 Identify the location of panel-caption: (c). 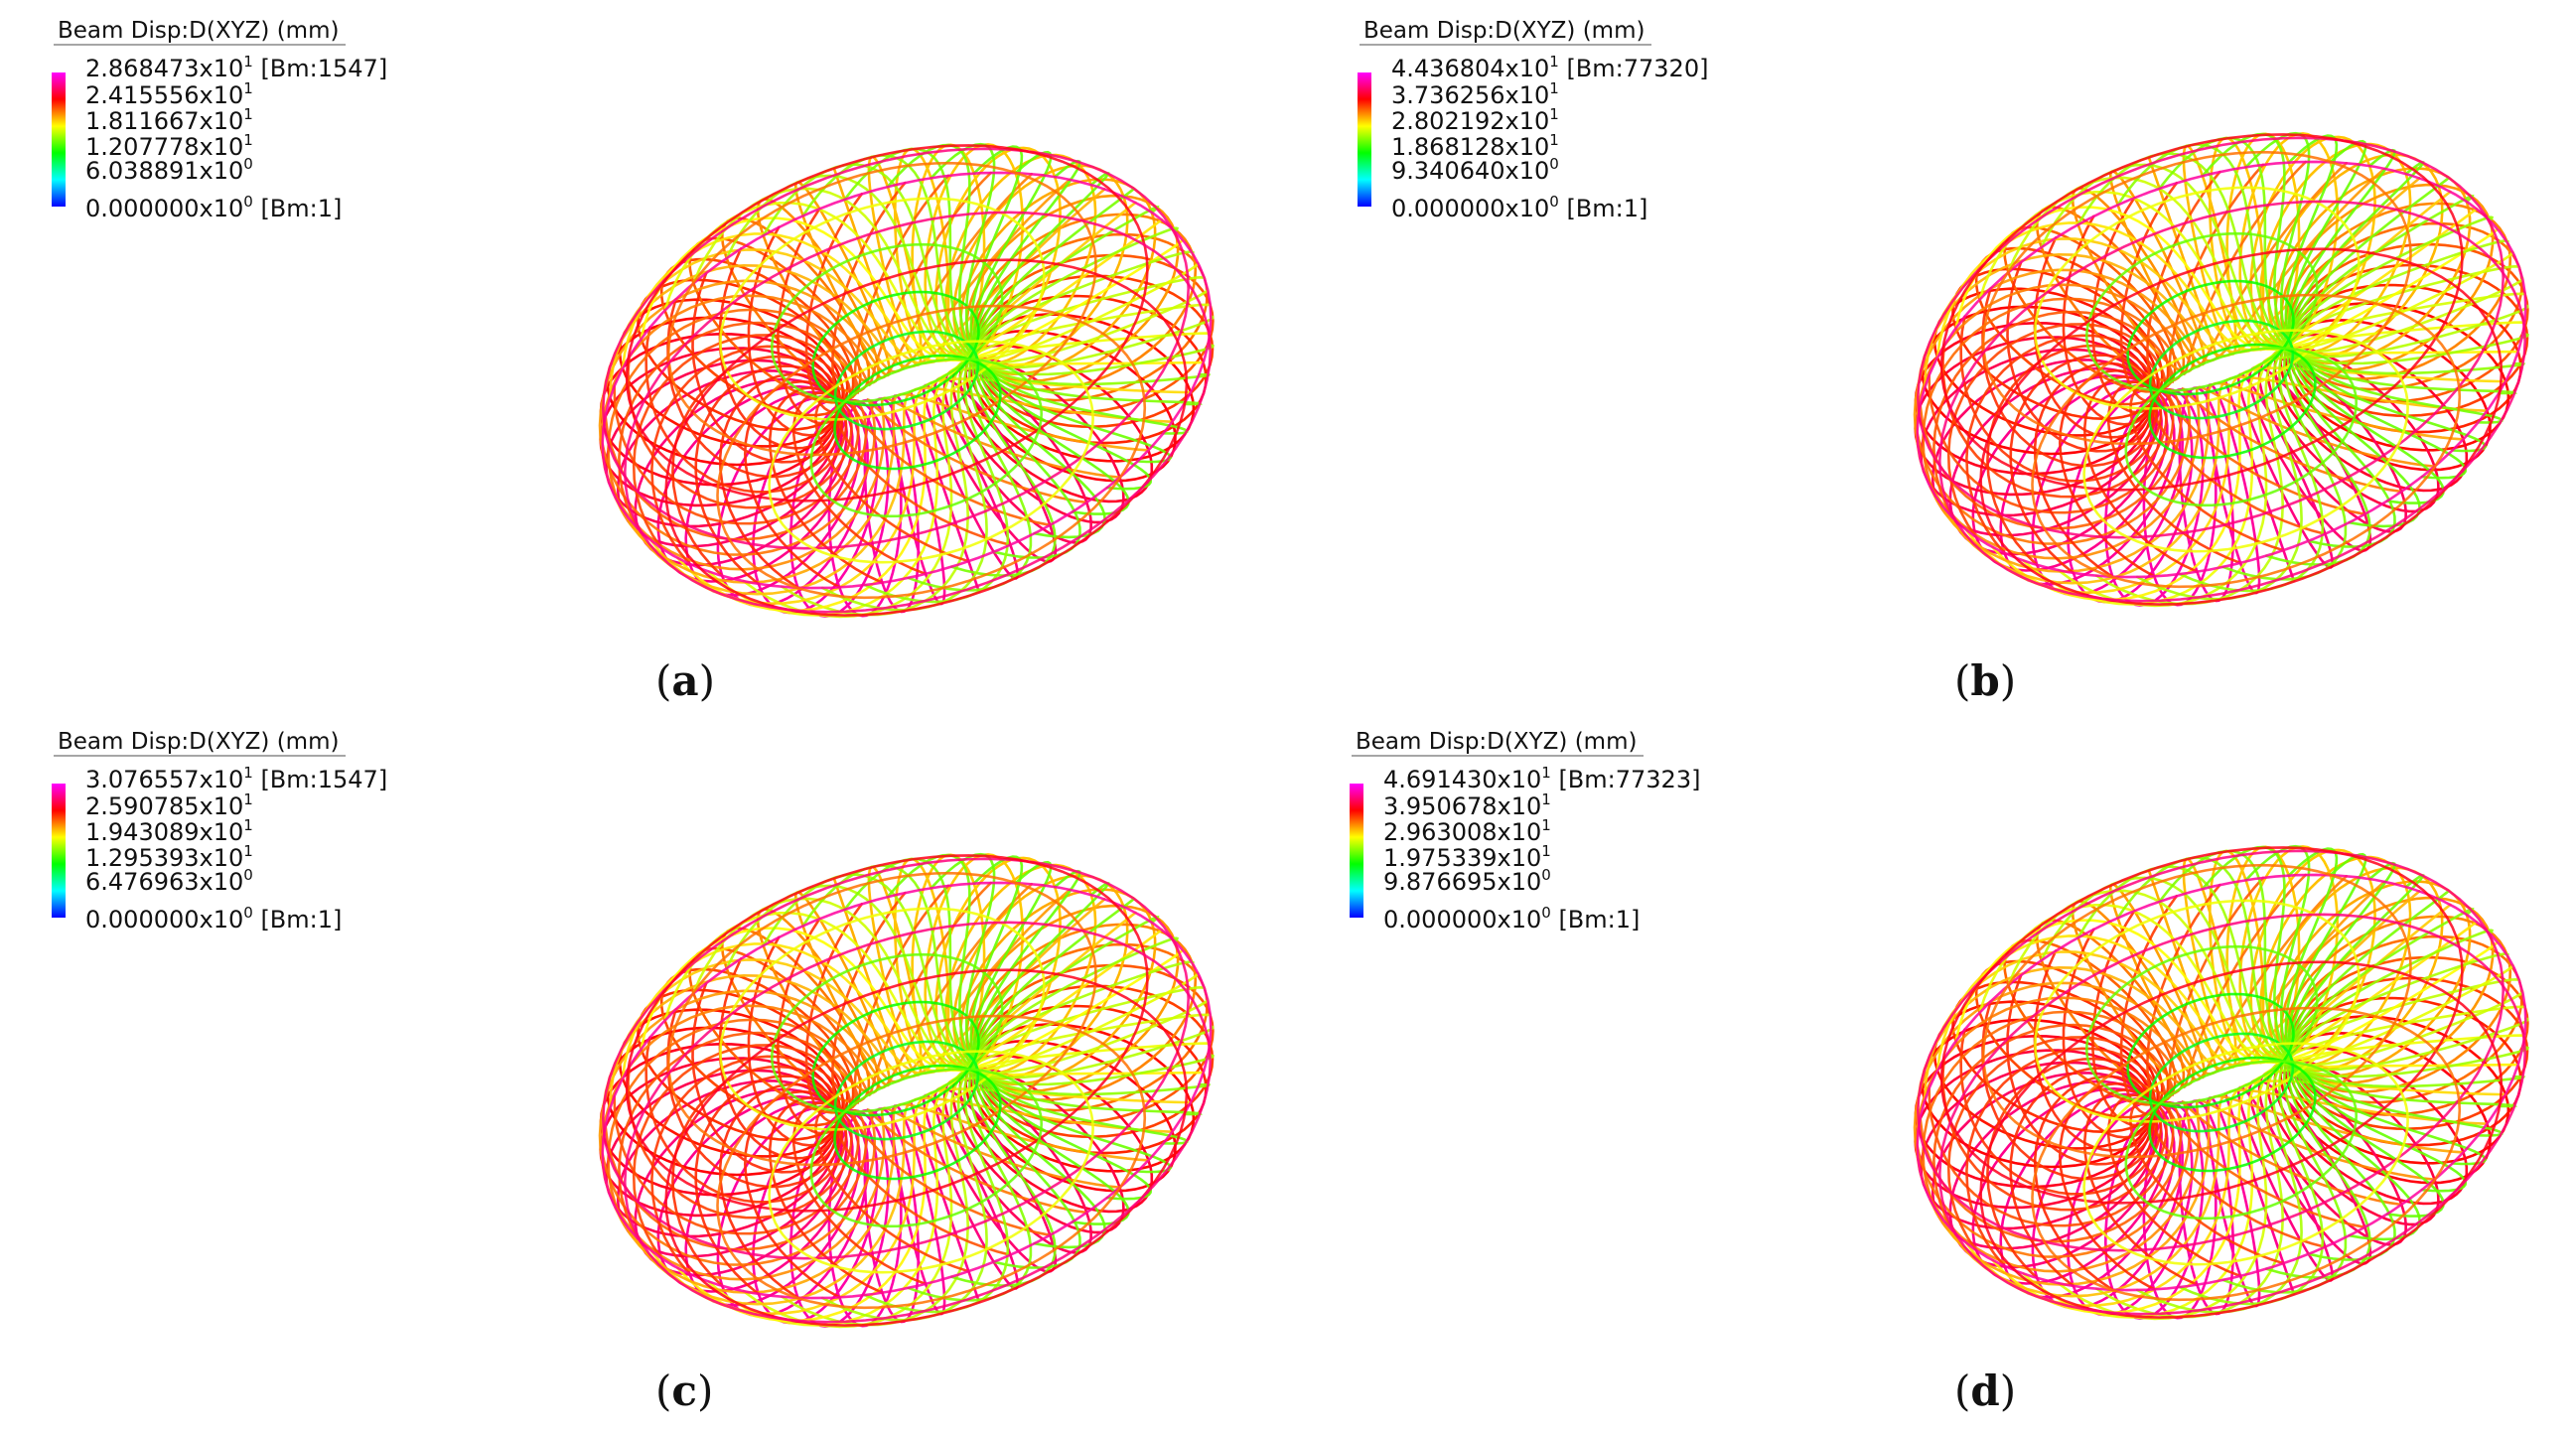
(684, 1390).